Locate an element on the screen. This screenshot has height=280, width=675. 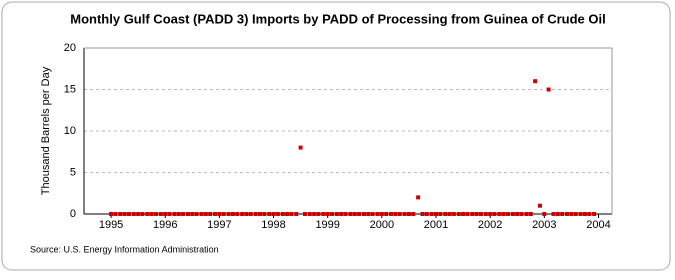
y-tick-label: 5 is located at coordinates (73, 172).